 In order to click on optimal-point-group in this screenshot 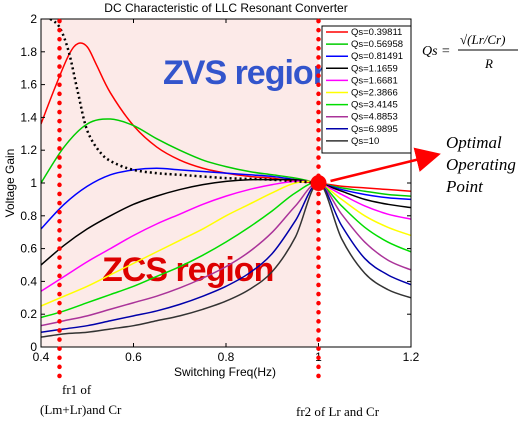, I will do `click(375, 169)`.